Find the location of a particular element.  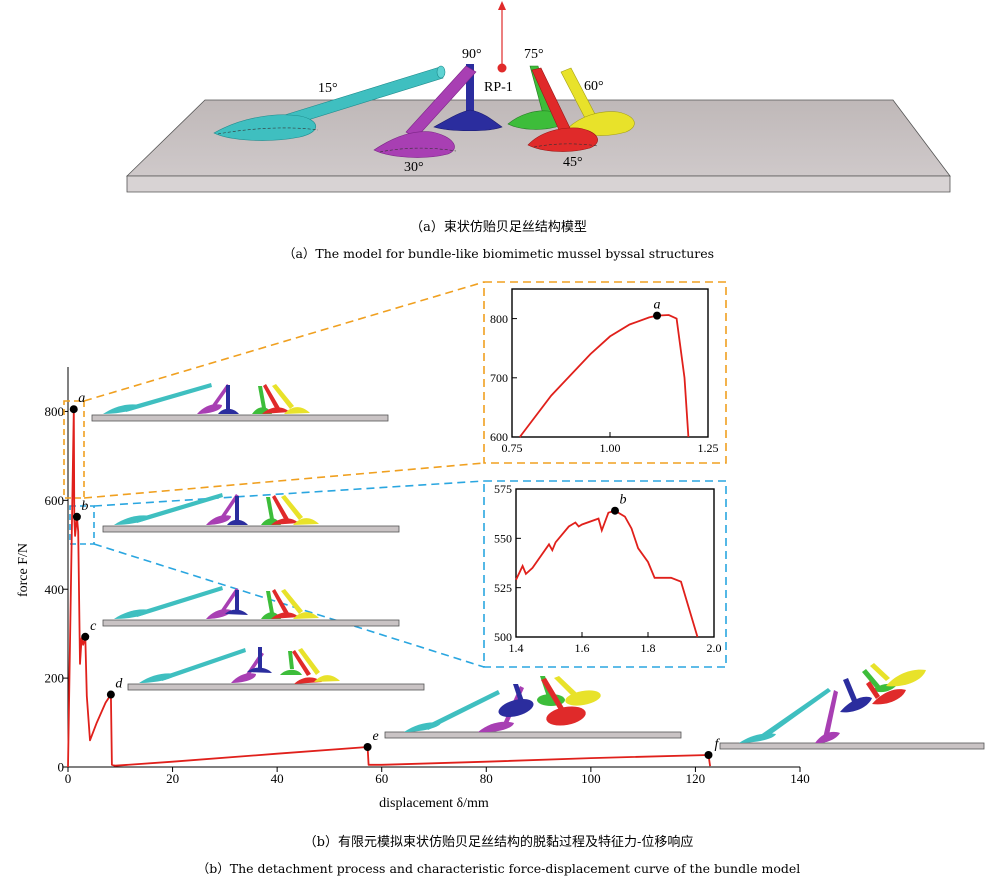

snapshot-b is located at coordinates (251, 513).